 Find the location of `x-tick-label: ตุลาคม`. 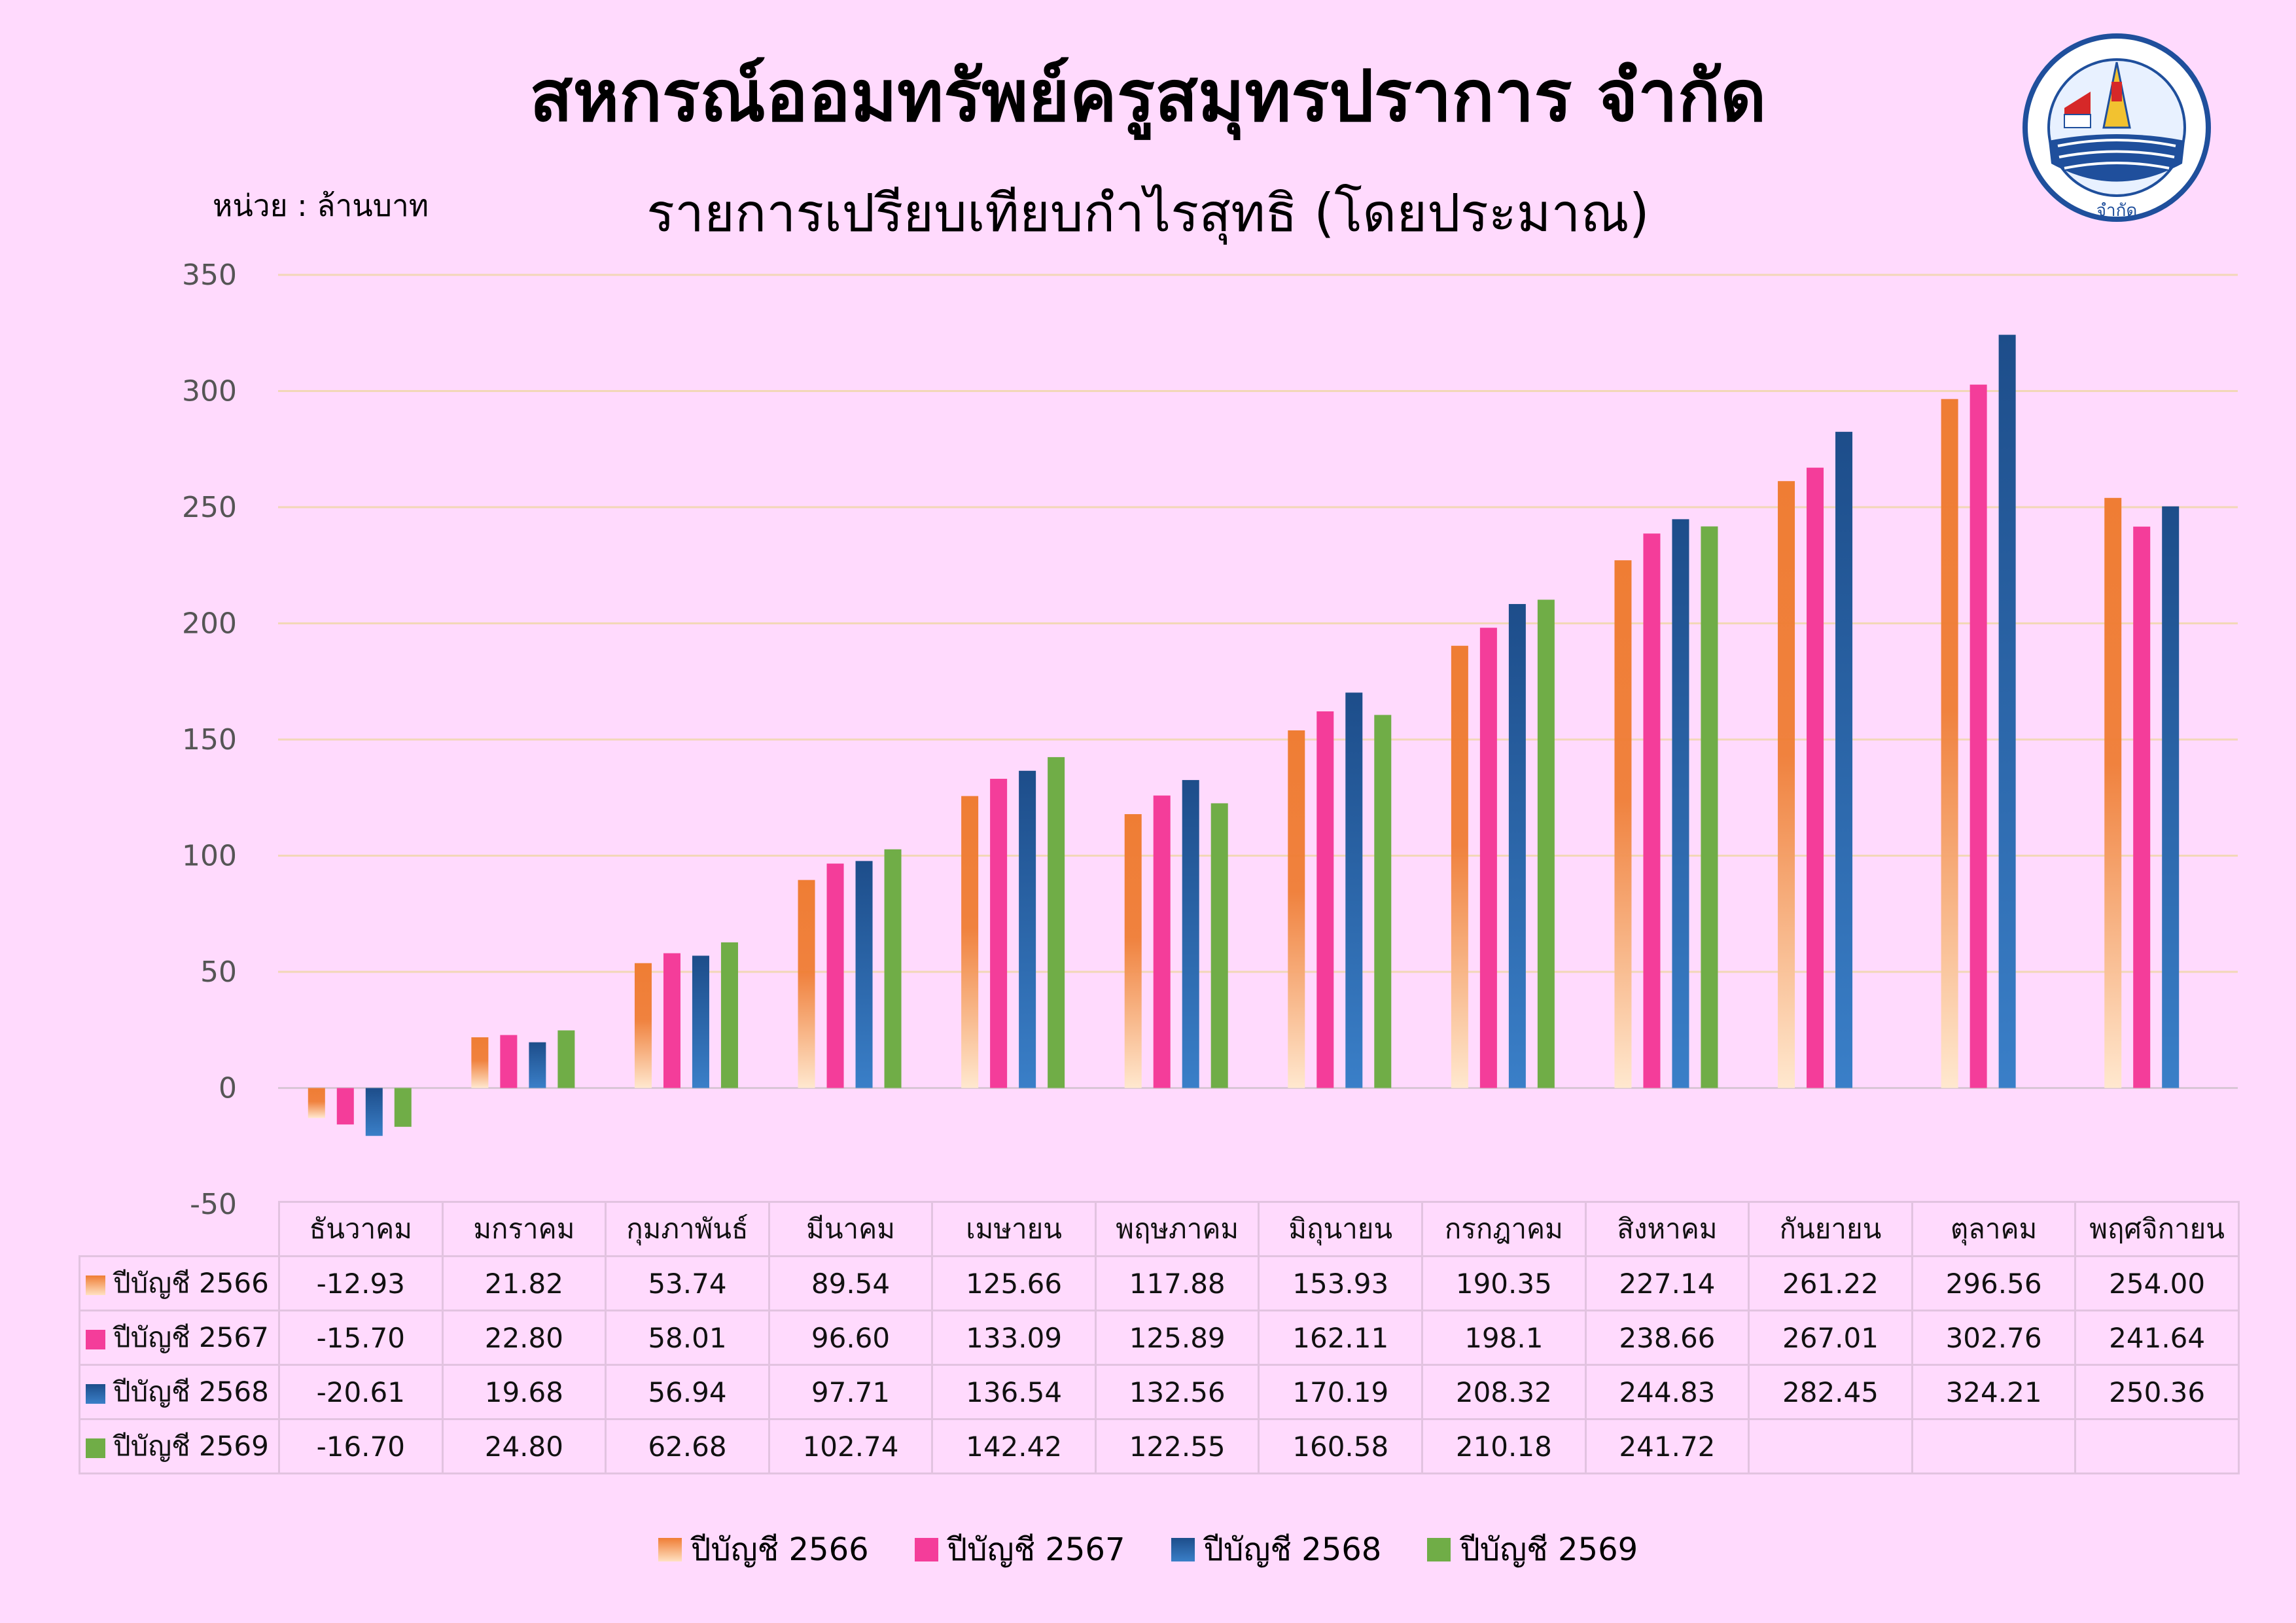

x-tick-label: ตุลาคม is located at coordinates (1994, 1229).